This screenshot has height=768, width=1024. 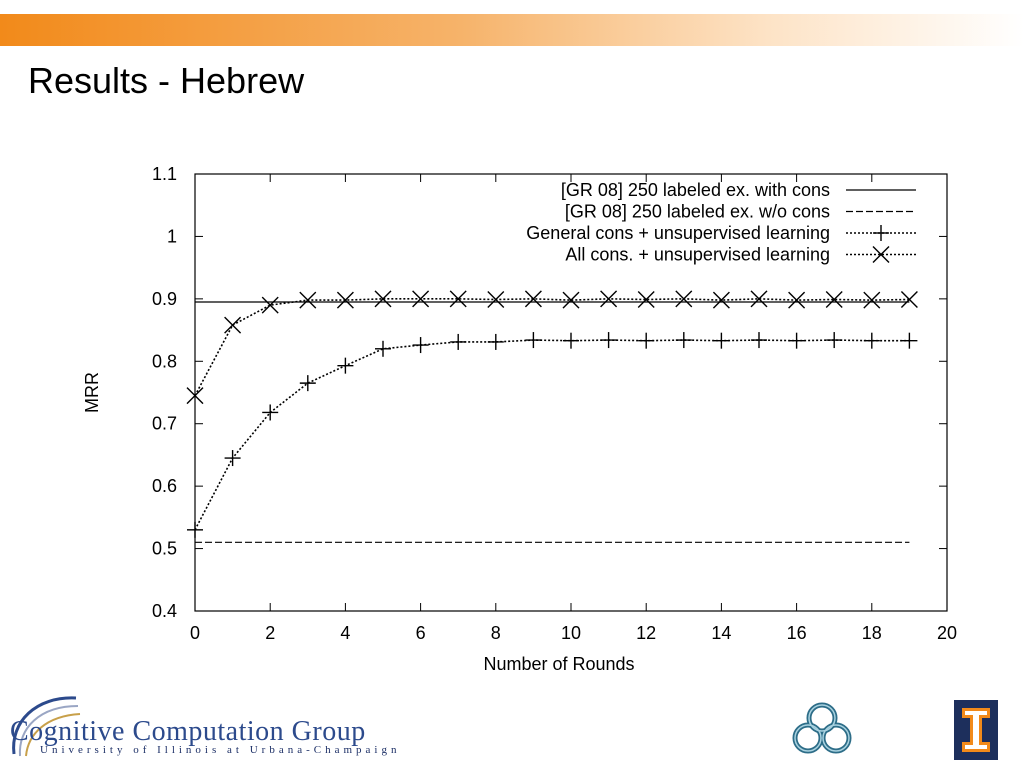 I want to click on x-tick-label: 8, so click(x=496, y=633).